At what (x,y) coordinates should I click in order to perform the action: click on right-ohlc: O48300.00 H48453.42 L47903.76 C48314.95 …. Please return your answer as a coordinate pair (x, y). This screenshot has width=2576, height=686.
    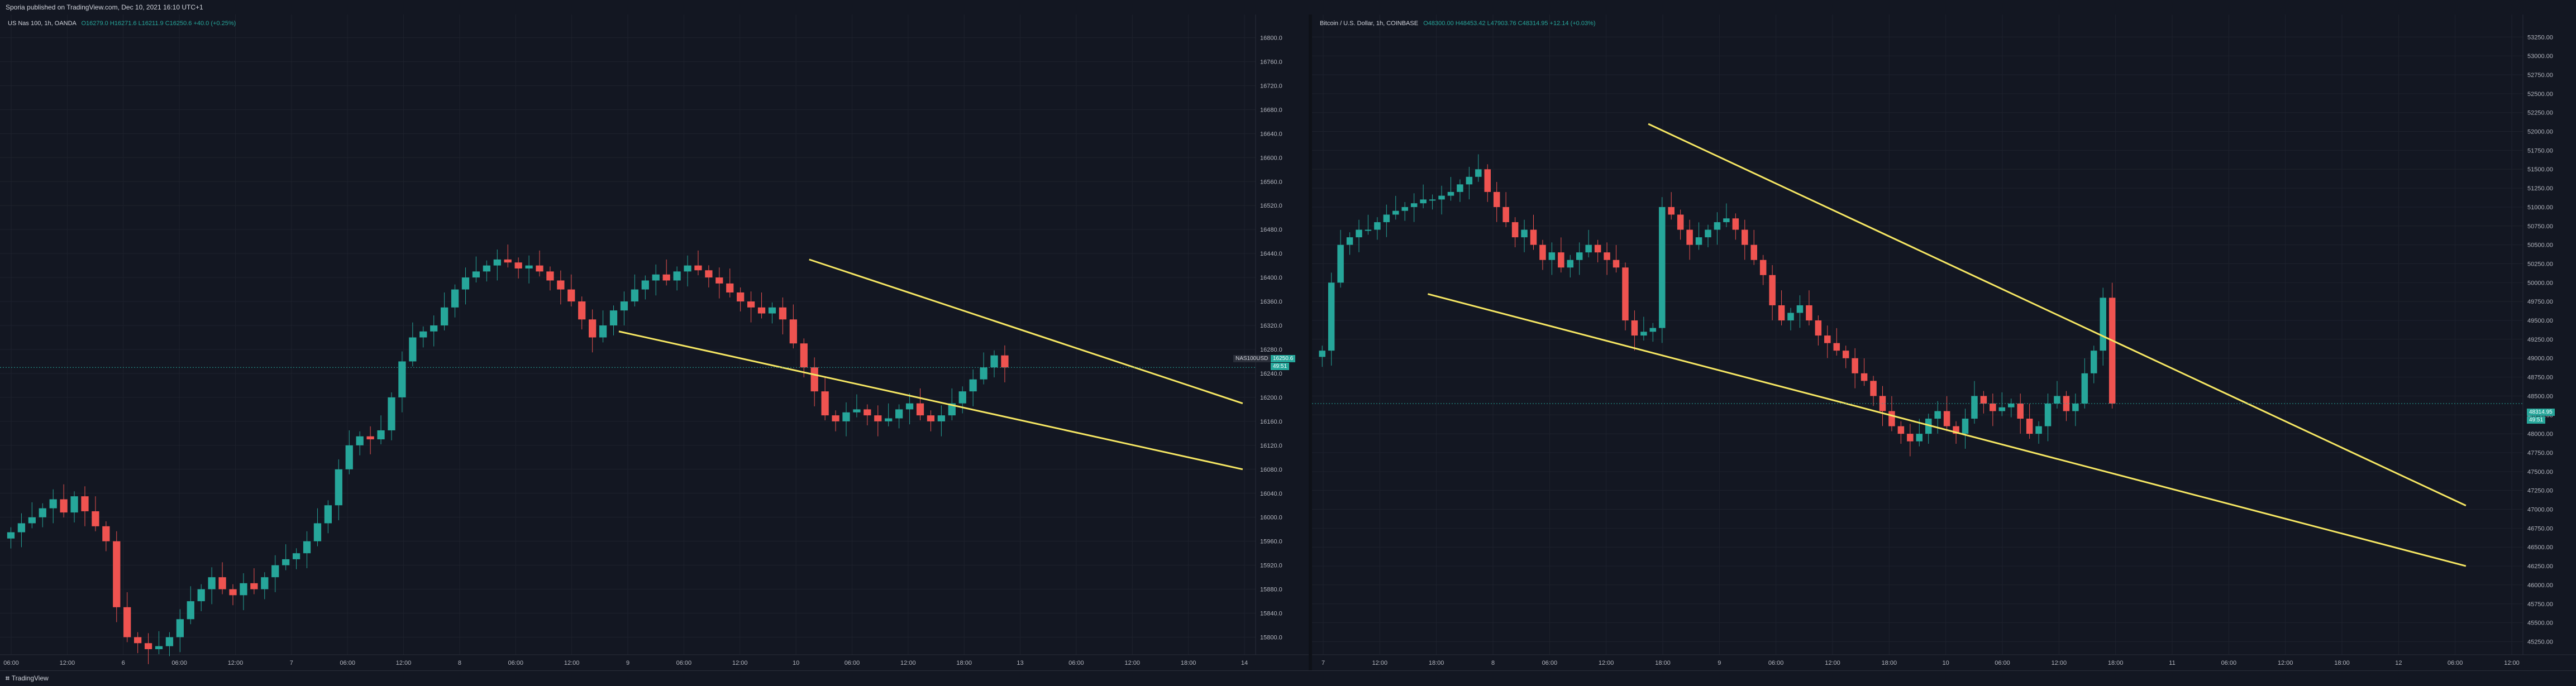
    Looking at the image, I should click on (1509, 23).